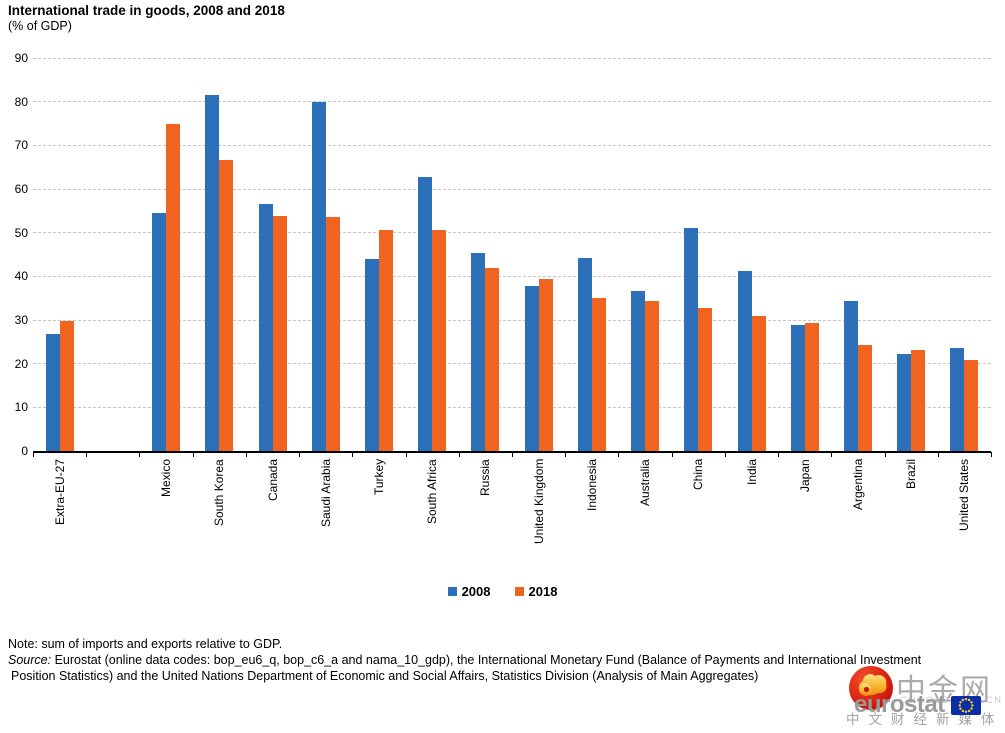 Image resolution: width=1005 pixels, height=733 pixels. I want to click on bar-2018-russia, so click(492, 359).